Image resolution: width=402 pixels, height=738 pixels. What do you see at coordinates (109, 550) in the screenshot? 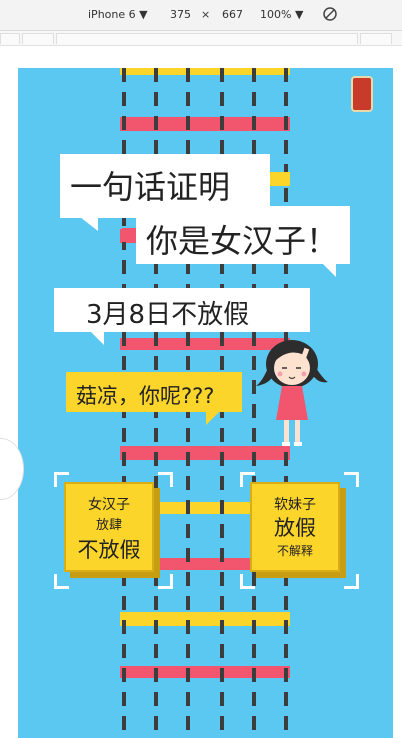
I see `left-card-line-3: 不放假` at bounding box center [109, 550].